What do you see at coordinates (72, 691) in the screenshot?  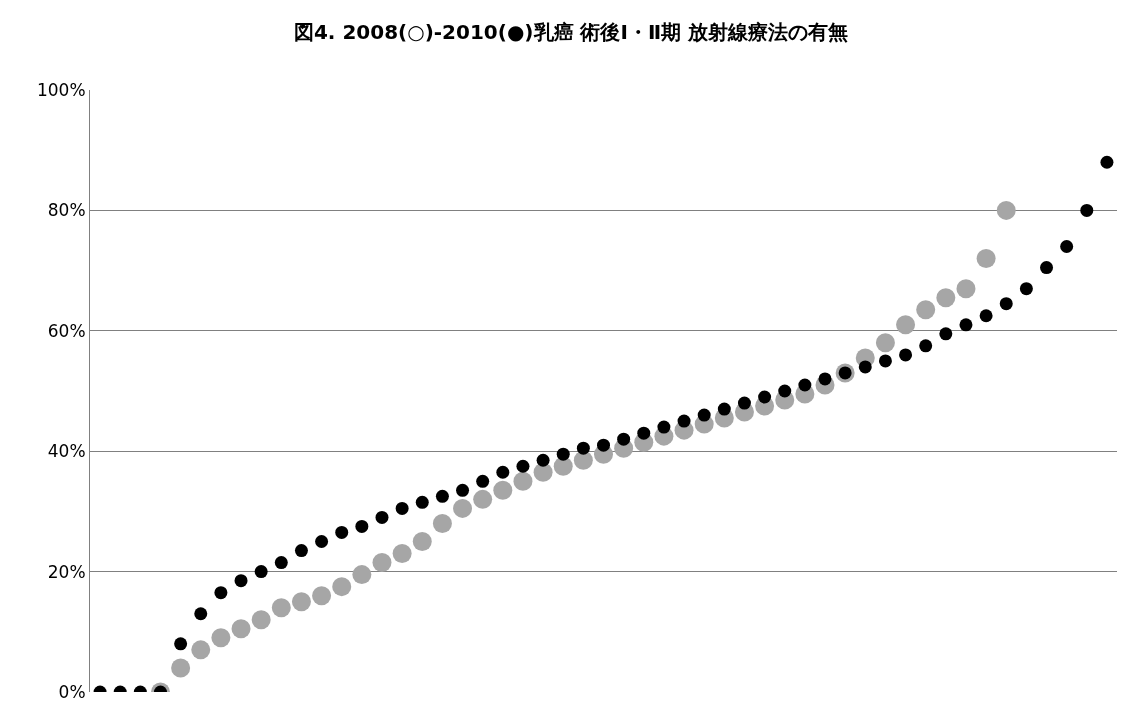 I see `y-tick-label: 0%` at bounding box center [72, 691].